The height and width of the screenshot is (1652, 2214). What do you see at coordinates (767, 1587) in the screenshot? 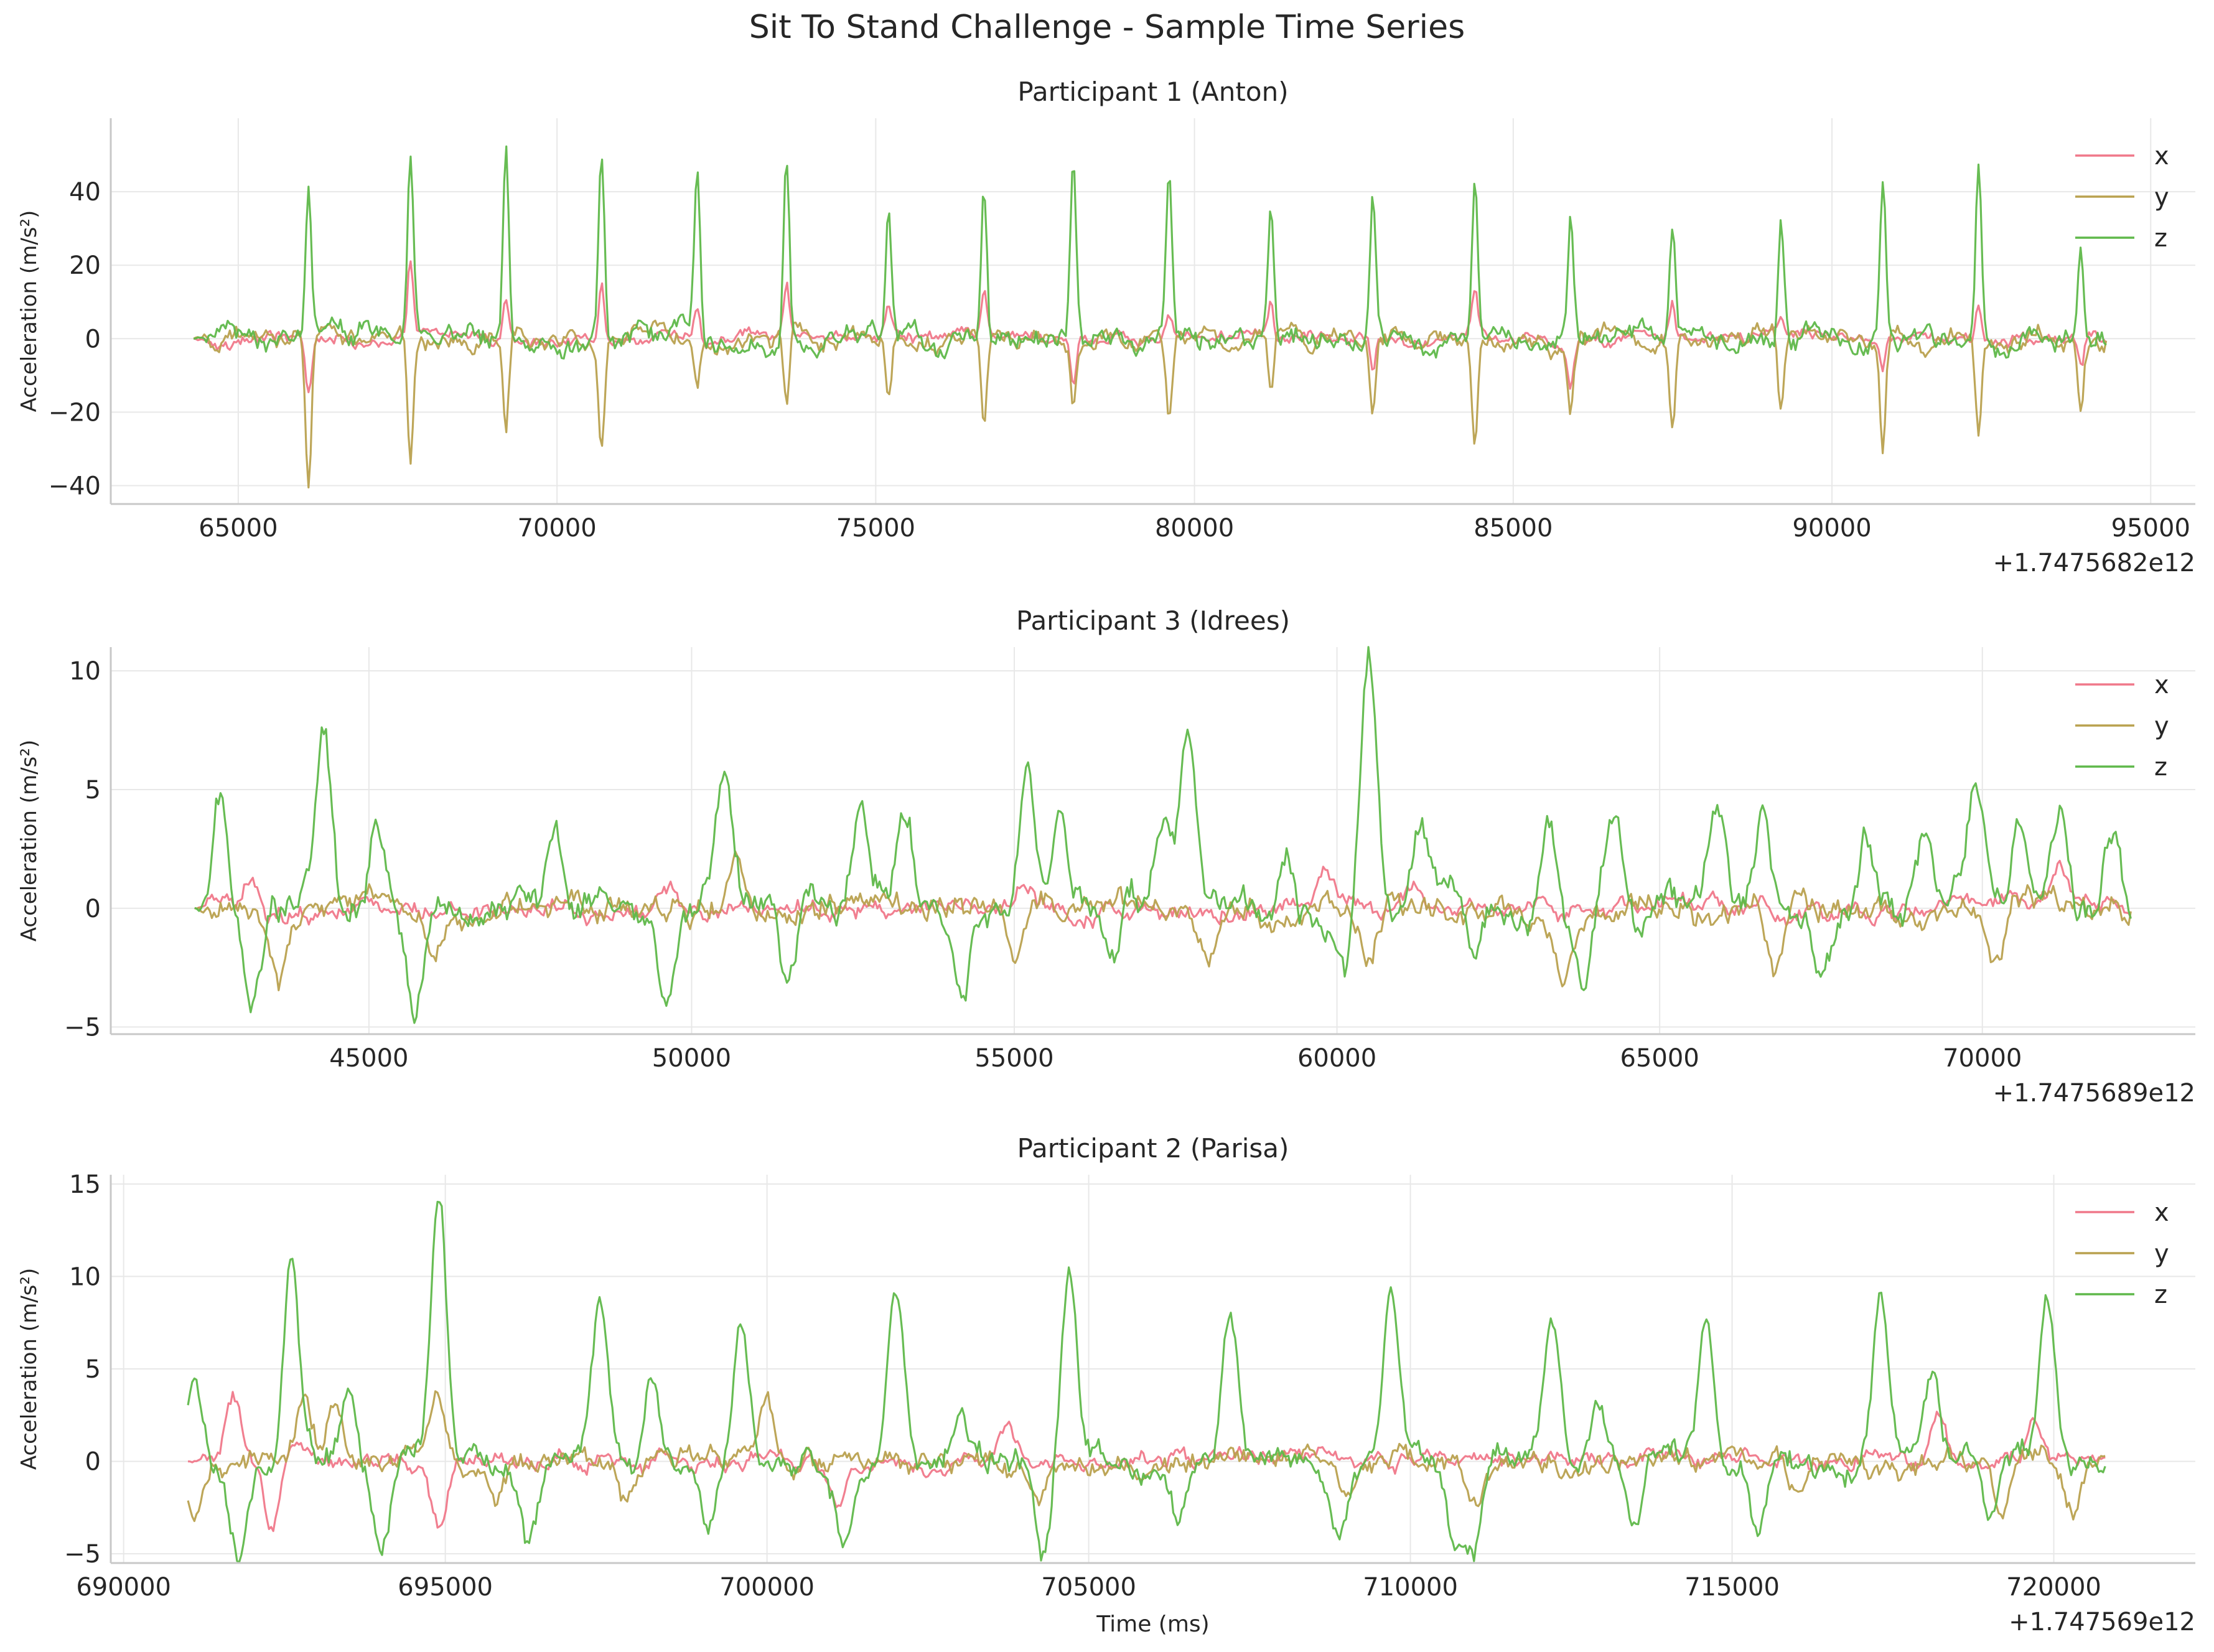
I see `x-tick-label: 700000` at bounding box center [767, 1587].